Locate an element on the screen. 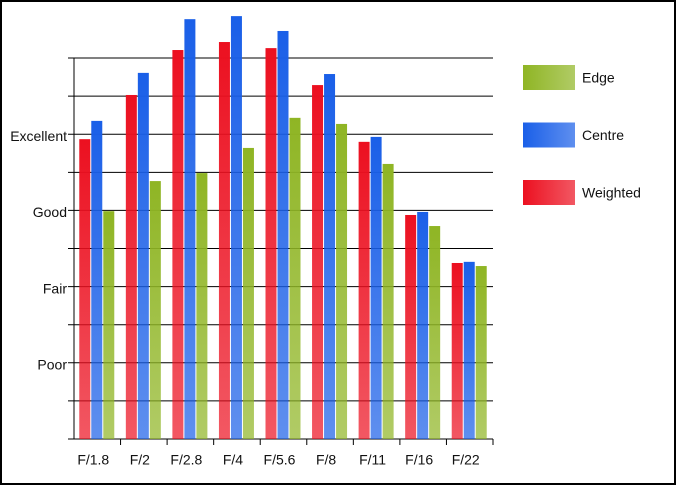  x-tick-label: F/8 is located at coordinates (326, 460).